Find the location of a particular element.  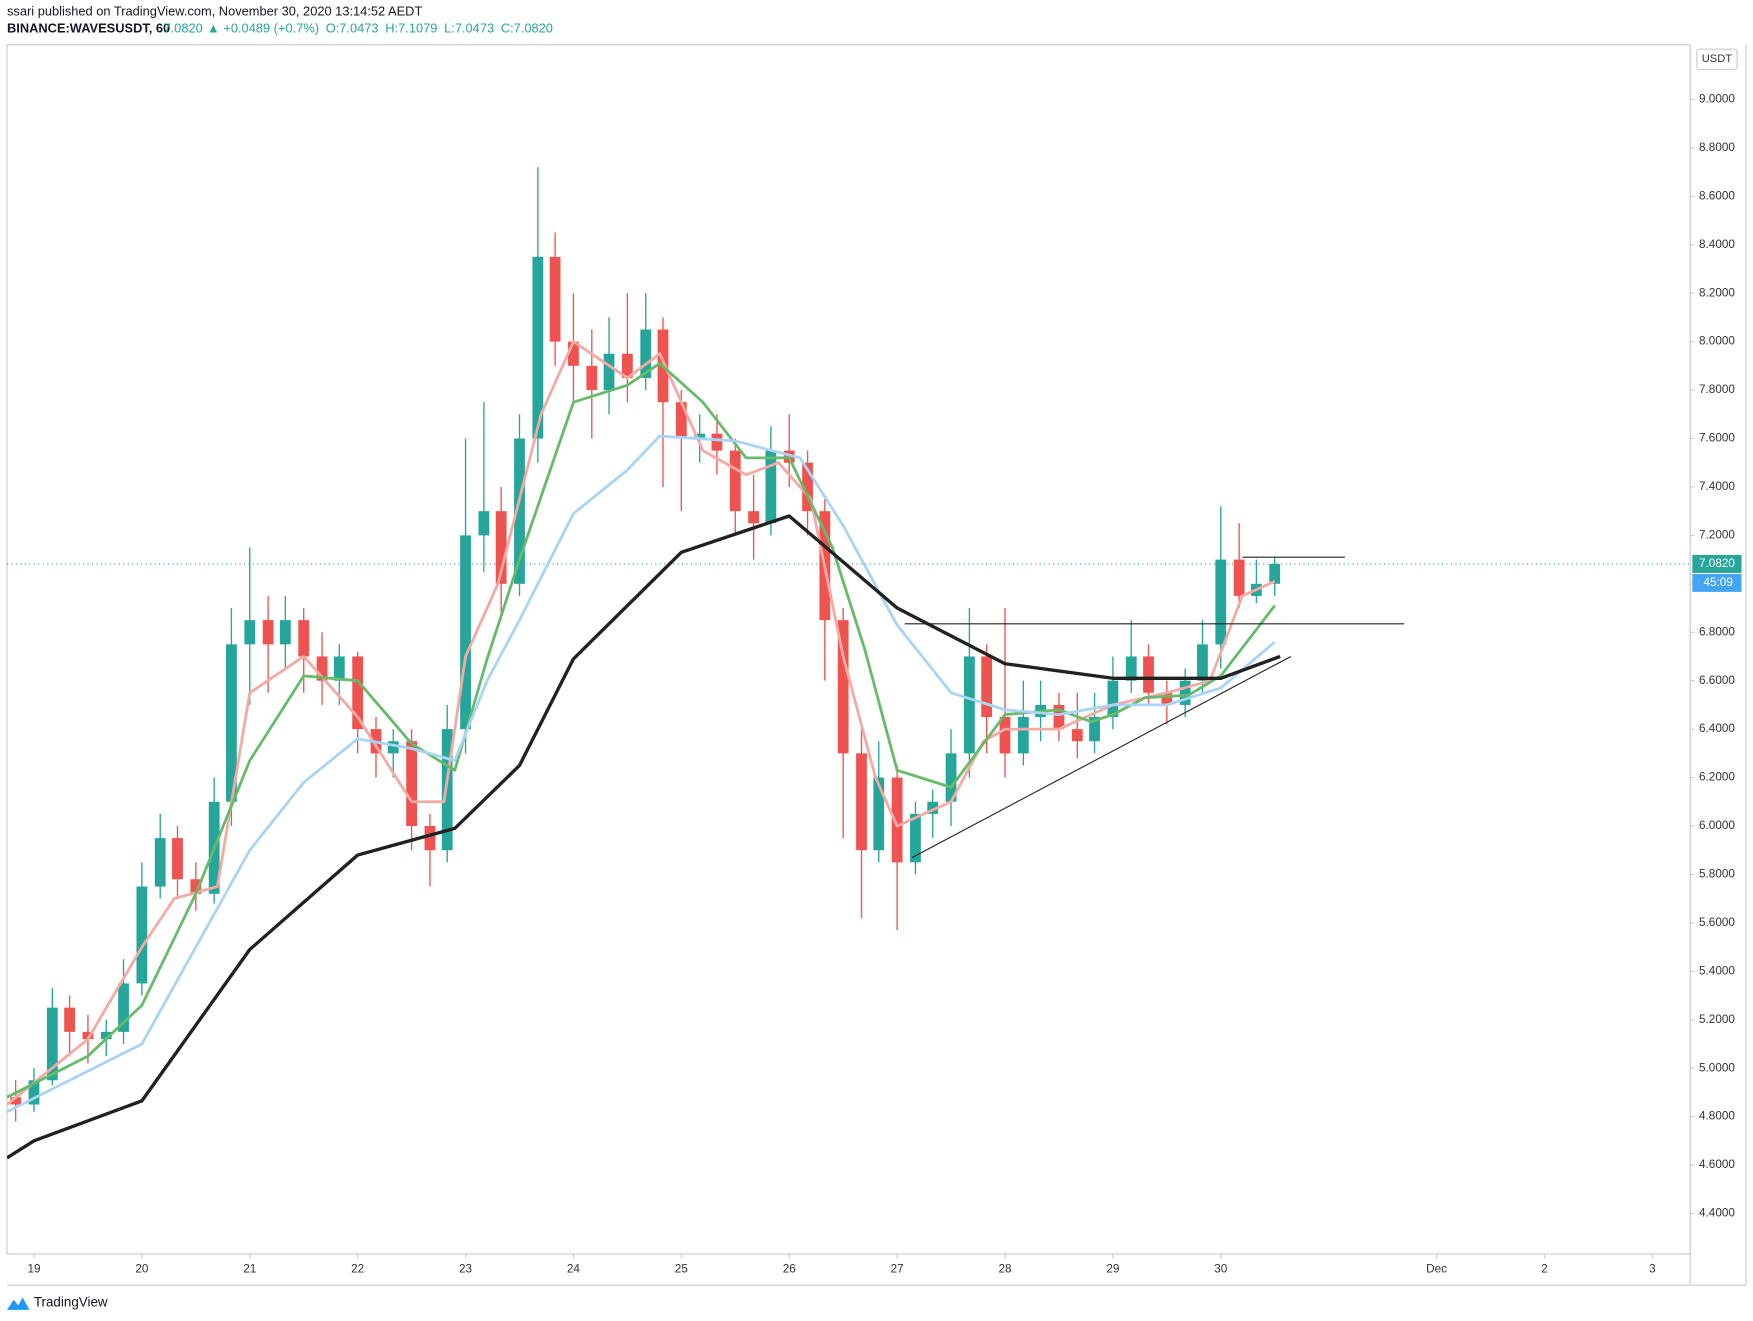

y-tick-label: 8.4000 is located at coordinates (1717, 244).